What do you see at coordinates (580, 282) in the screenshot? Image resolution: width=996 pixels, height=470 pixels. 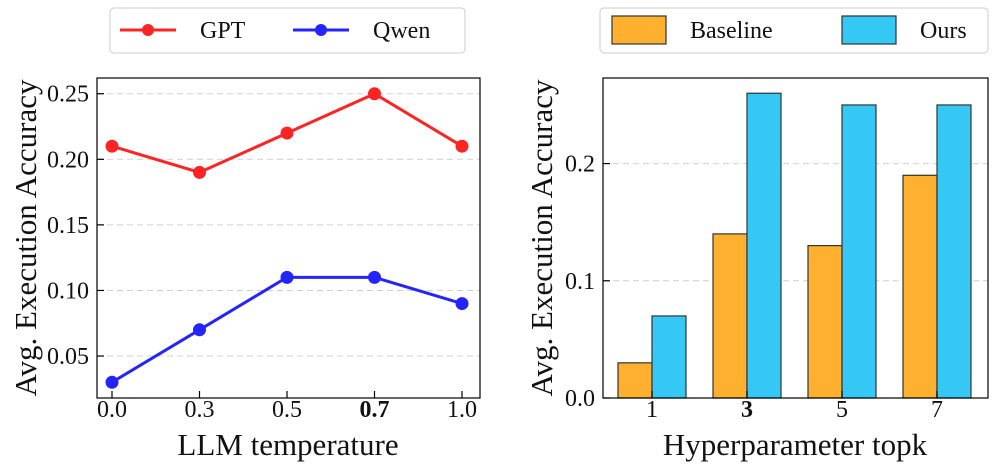 I see `y-tick-label: 0.1` at bounding box center [580, 282].